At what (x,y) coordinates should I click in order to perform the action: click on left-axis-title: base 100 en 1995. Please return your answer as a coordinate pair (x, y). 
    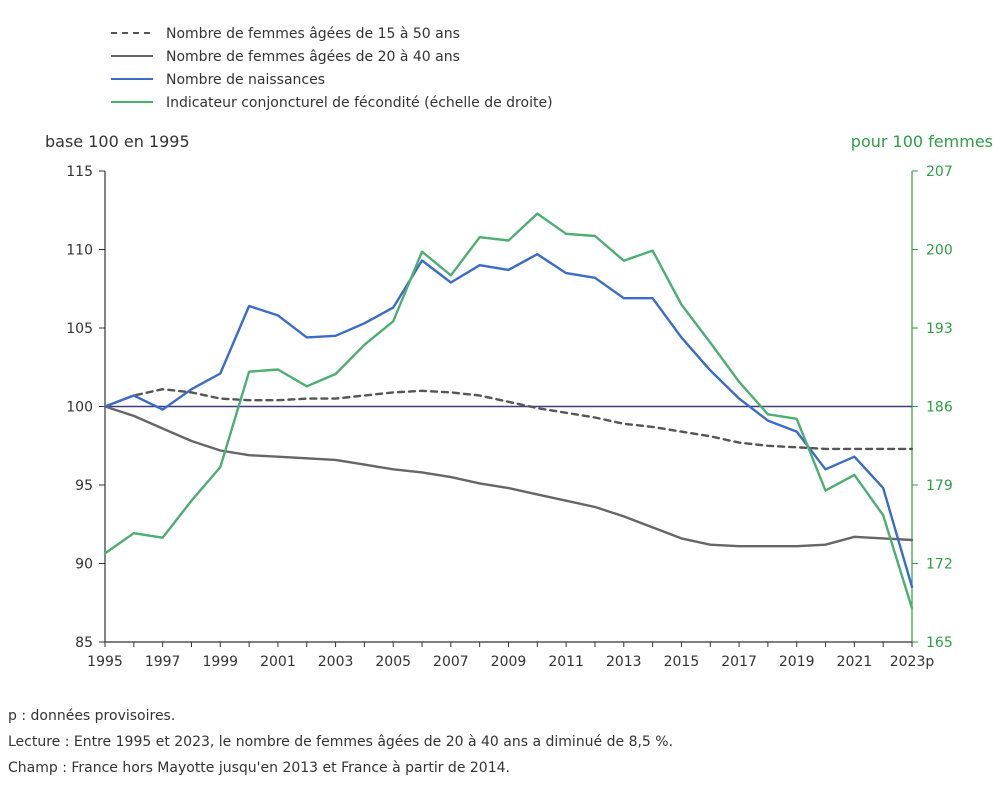
    Looking at the image, I should click on (117, 141).